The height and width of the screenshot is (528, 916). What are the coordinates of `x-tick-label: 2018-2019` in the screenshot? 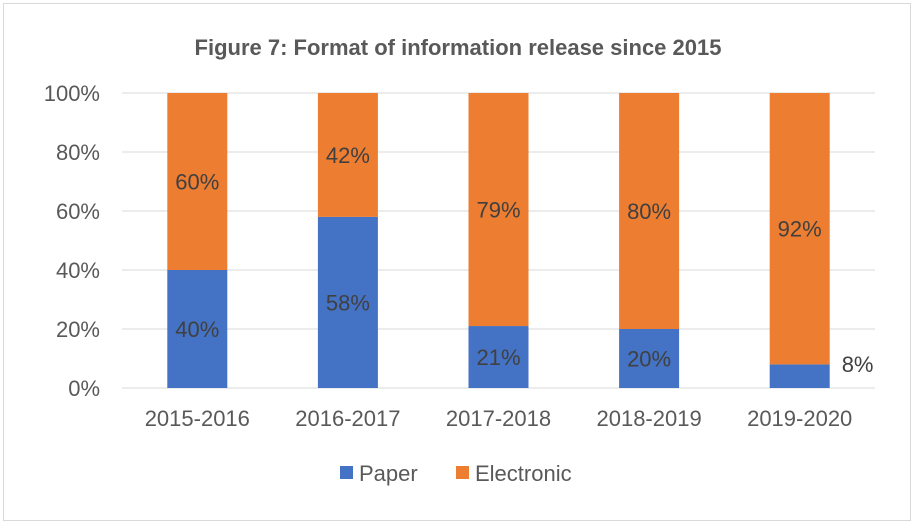 It's located at (648, 418).